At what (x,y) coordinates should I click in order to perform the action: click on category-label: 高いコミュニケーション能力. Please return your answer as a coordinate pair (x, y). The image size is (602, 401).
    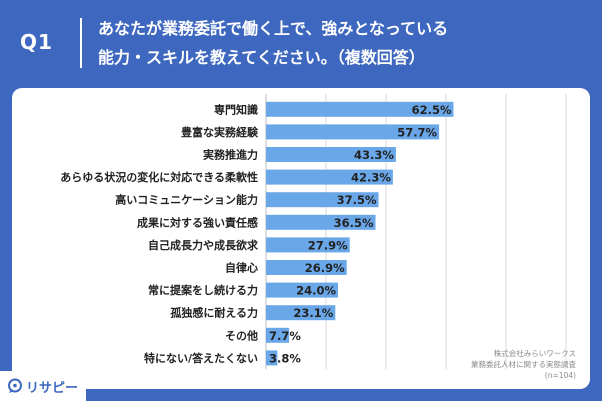
    Looking at the image, I should click on (186, 200).